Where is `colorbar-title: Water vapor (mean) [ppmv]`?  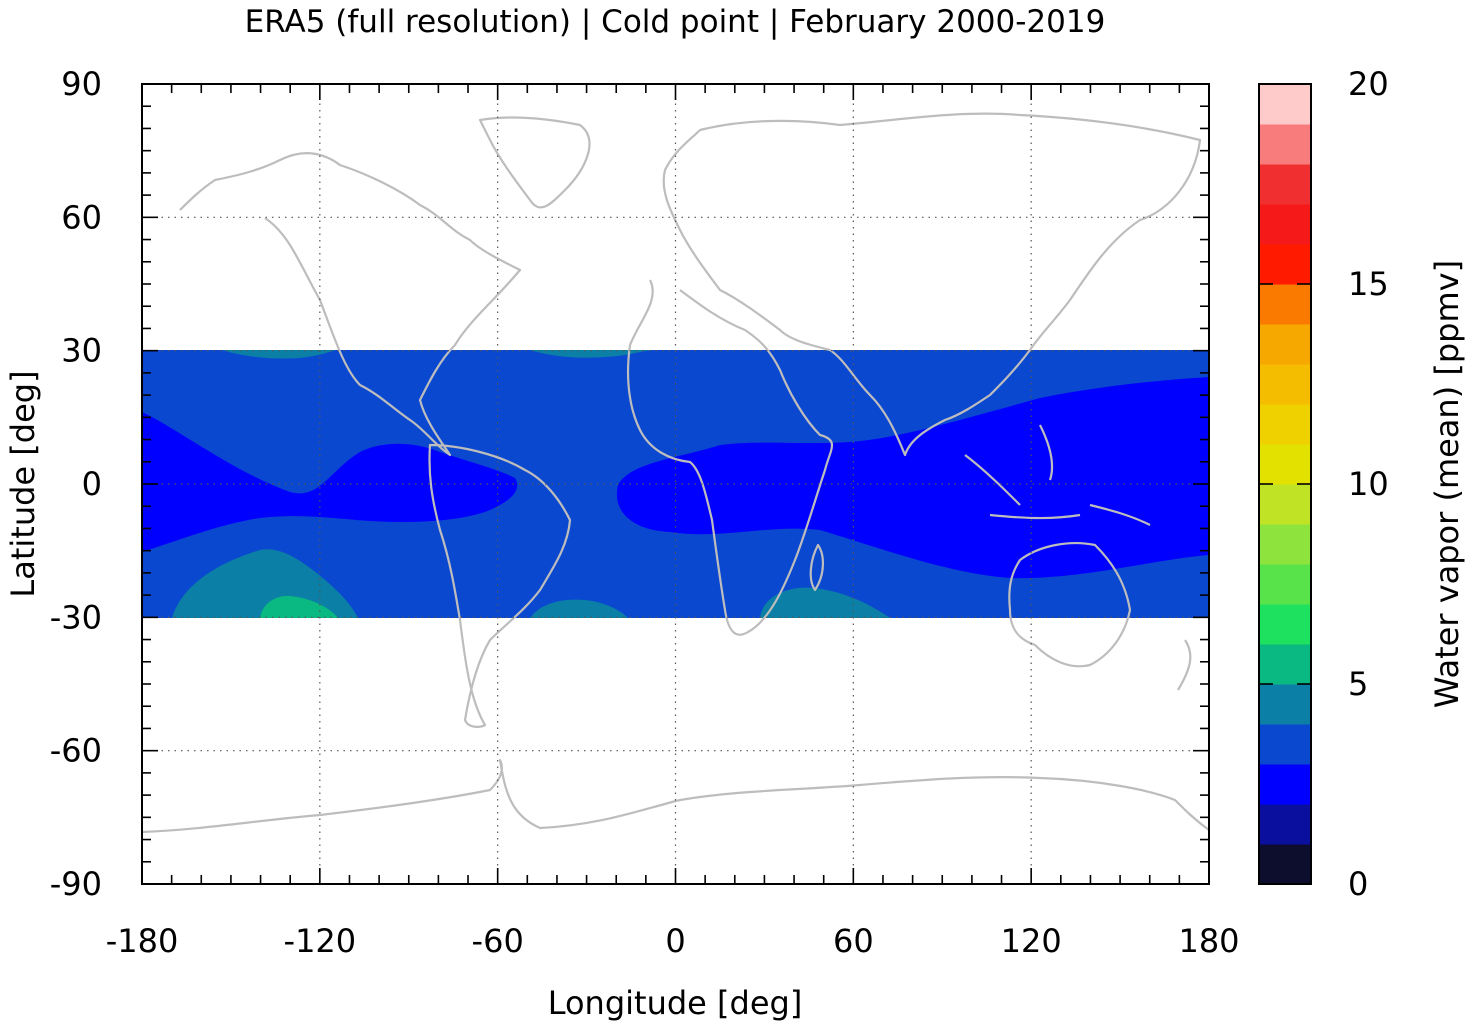 colorbar-title: Water vapor (mean) [ppmv] is located at coordinates (1447, 484).